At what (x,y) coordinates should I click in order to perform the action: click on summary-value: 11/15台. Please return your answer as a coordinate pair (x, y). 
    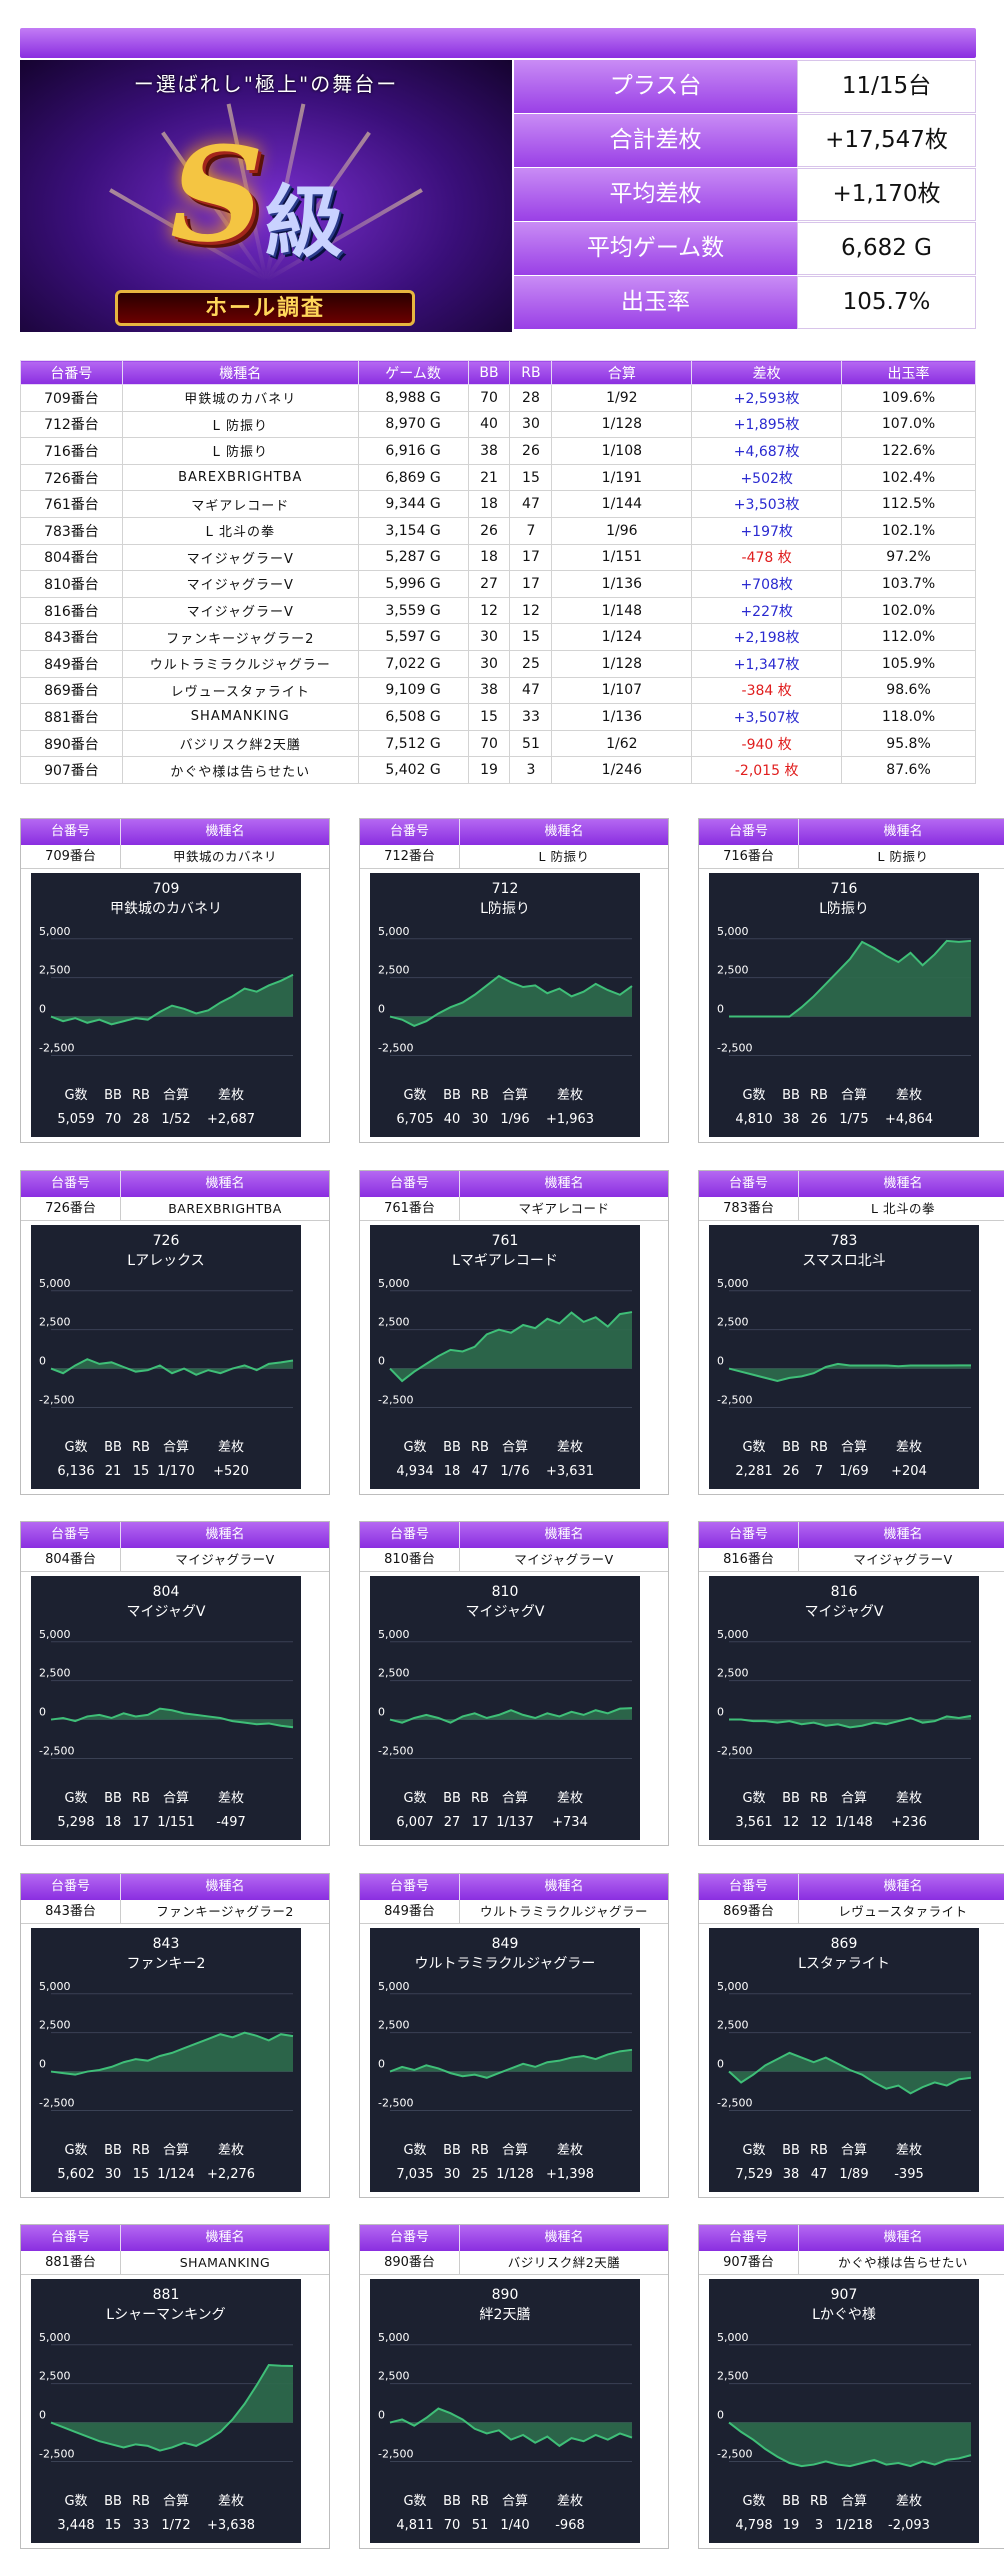
    Looking at the image, I should click on (886, 86).